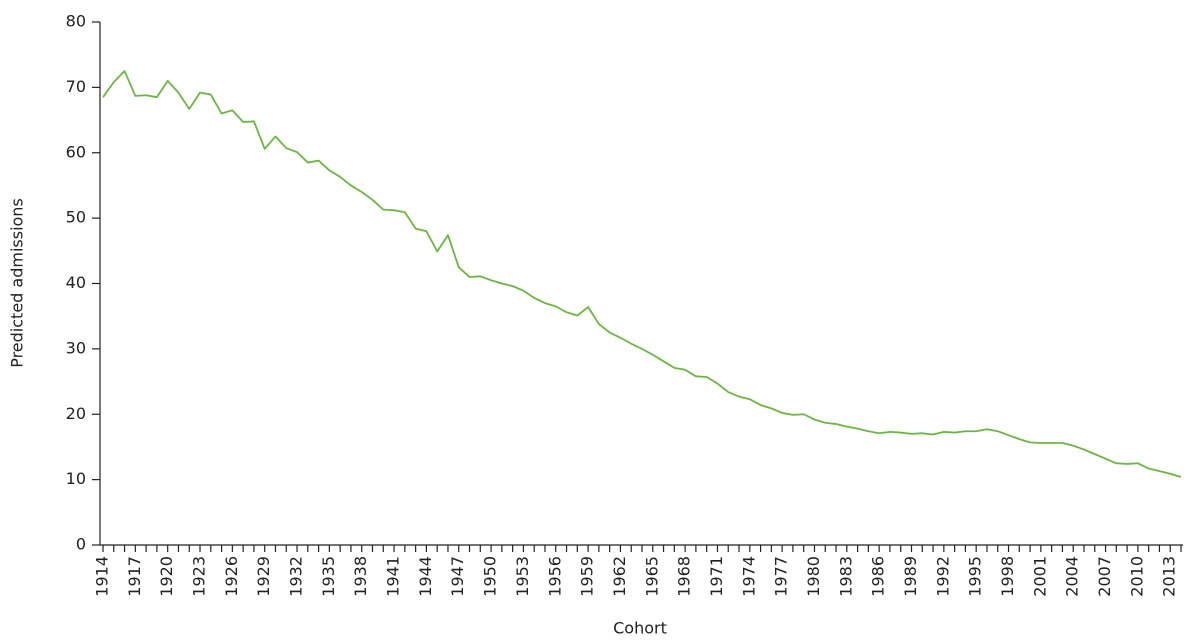  I want to click on x-tick-label: 1932, so click(296, 576).